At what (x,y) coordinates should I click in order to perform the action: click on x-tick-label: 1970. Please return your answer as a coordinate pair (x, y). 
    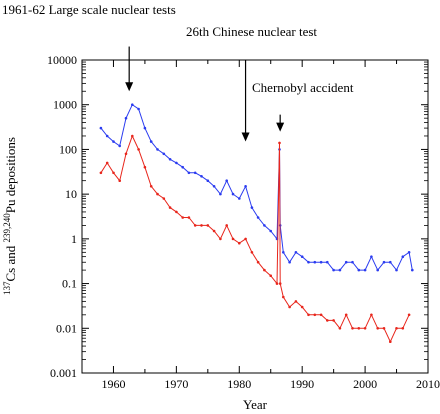
    Looking at the image, I should click on (176, 384).